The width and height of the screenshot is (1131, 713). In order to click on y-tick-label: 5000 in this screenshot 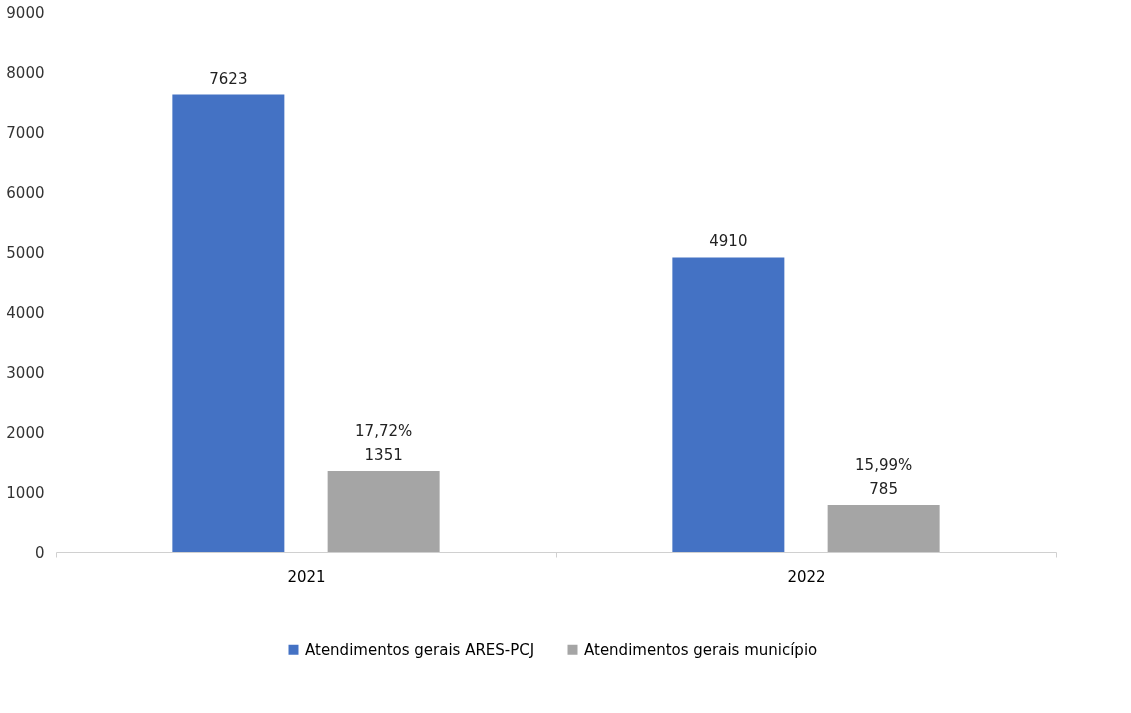, I will do `click(25, 252)`.